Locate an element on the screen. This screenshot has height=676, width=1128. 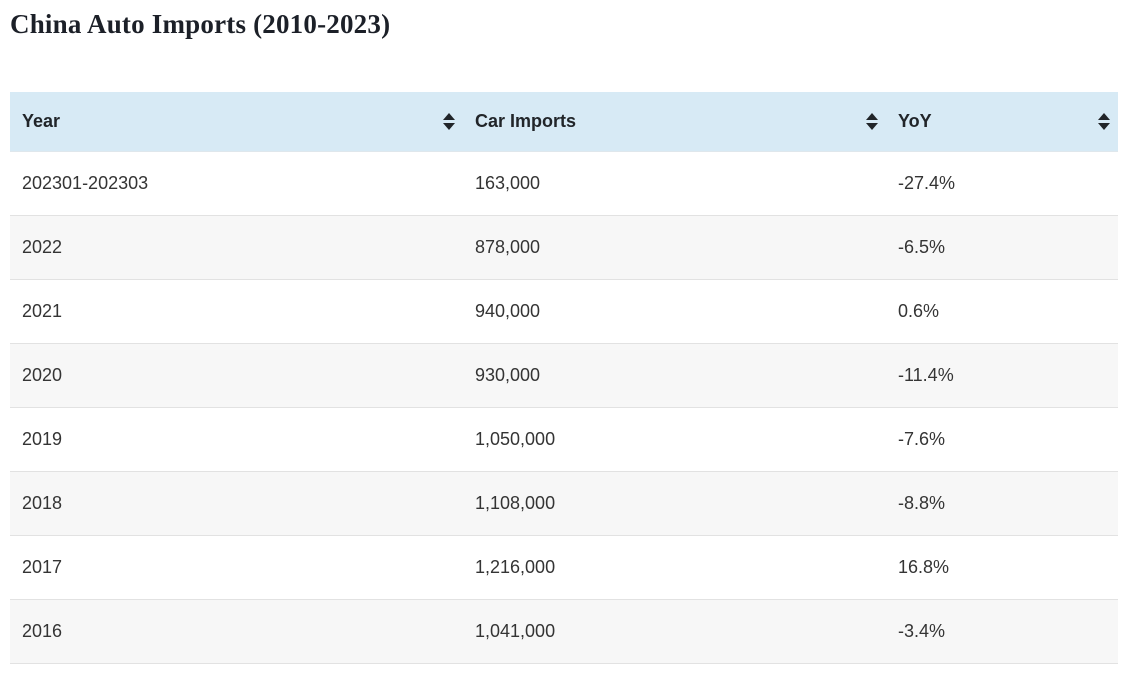
cell-yoy: 0.6% is located at coordinates (919, 311).